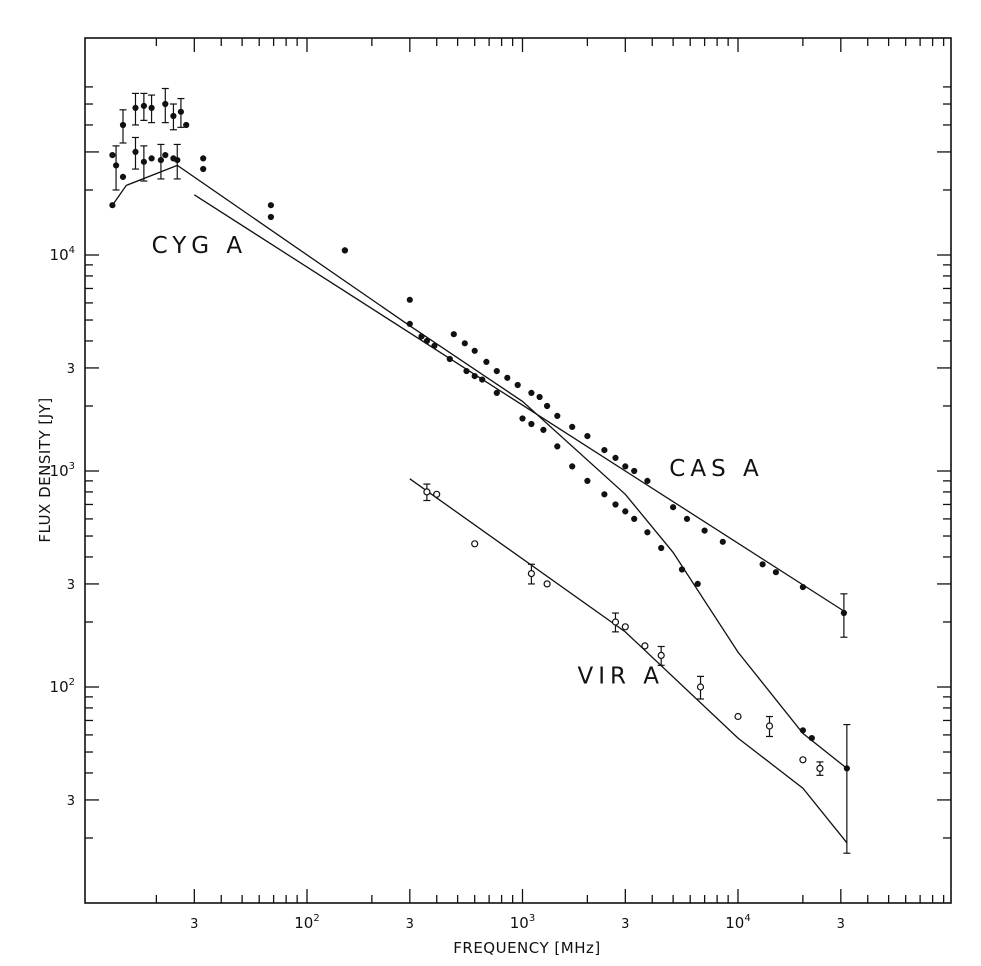  What do you see at coordinates (306, 922) in the screenshot?
I see `x-tick-label: 10²` at bounding box center [306, 922].